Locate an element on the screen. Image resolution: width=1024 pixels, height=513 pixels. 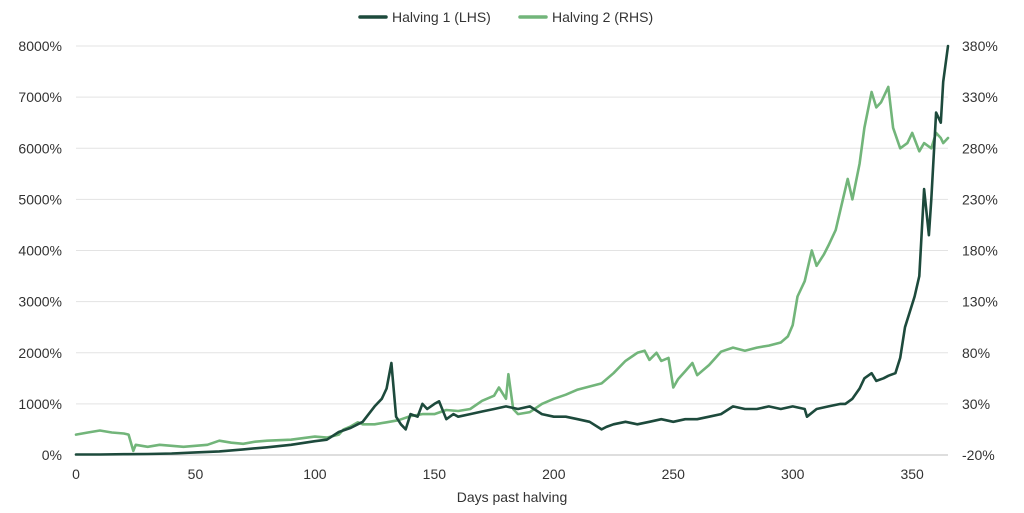
legend-label-halving-2: Halving 2 (RHS) is located at coordinates (602, 17).